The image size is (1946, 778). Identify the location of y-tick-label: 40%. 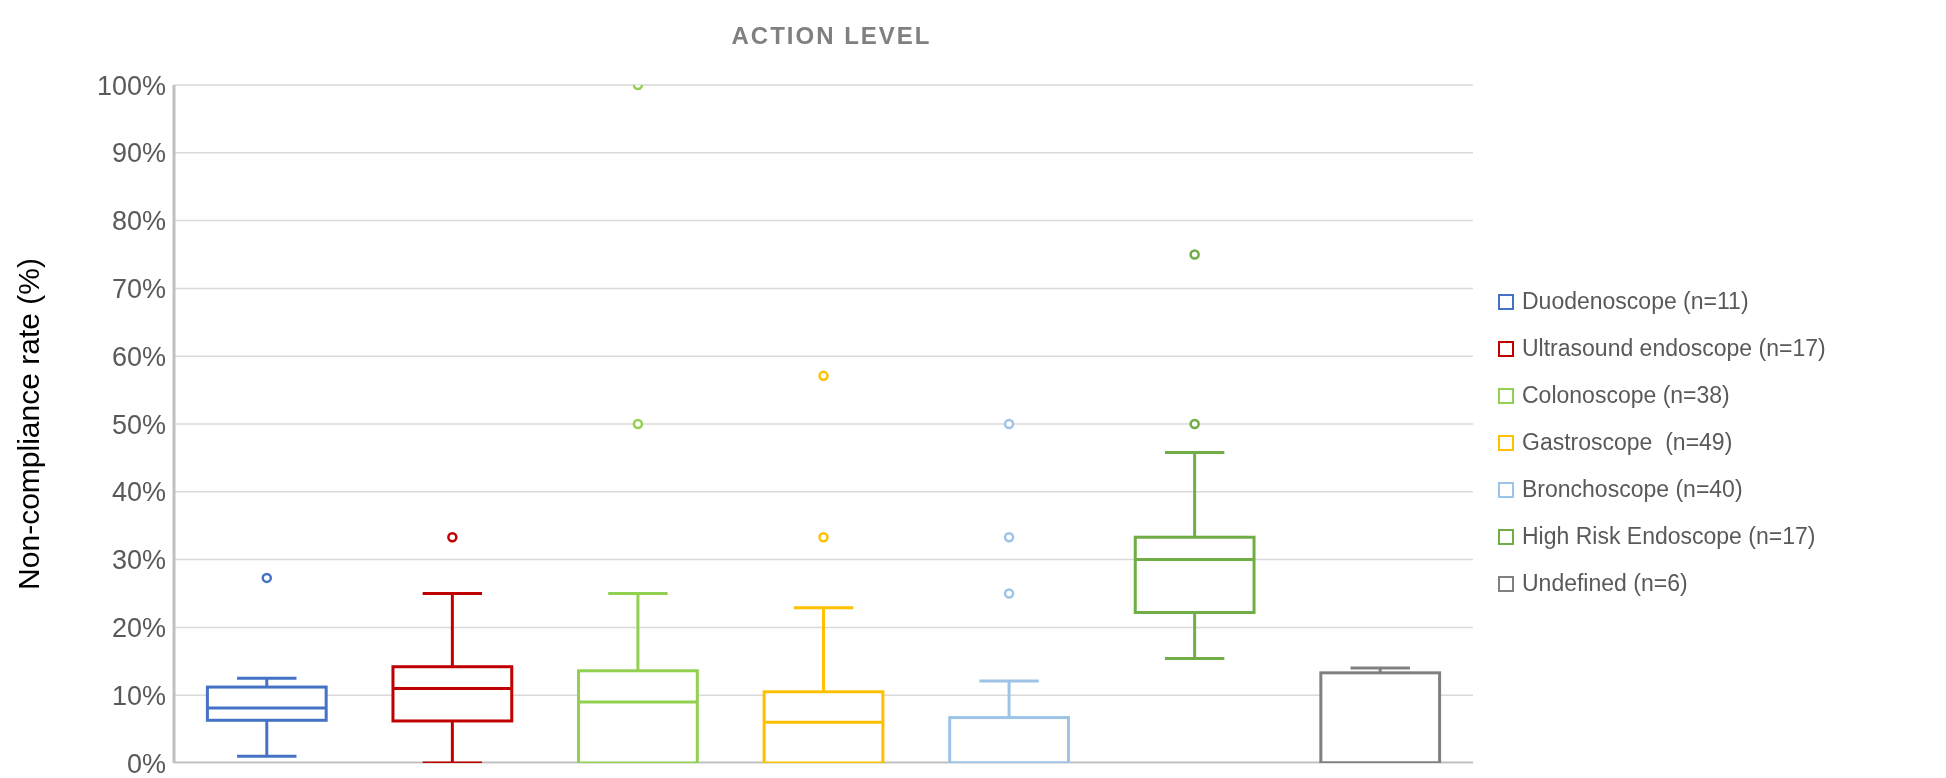
(138, 492).